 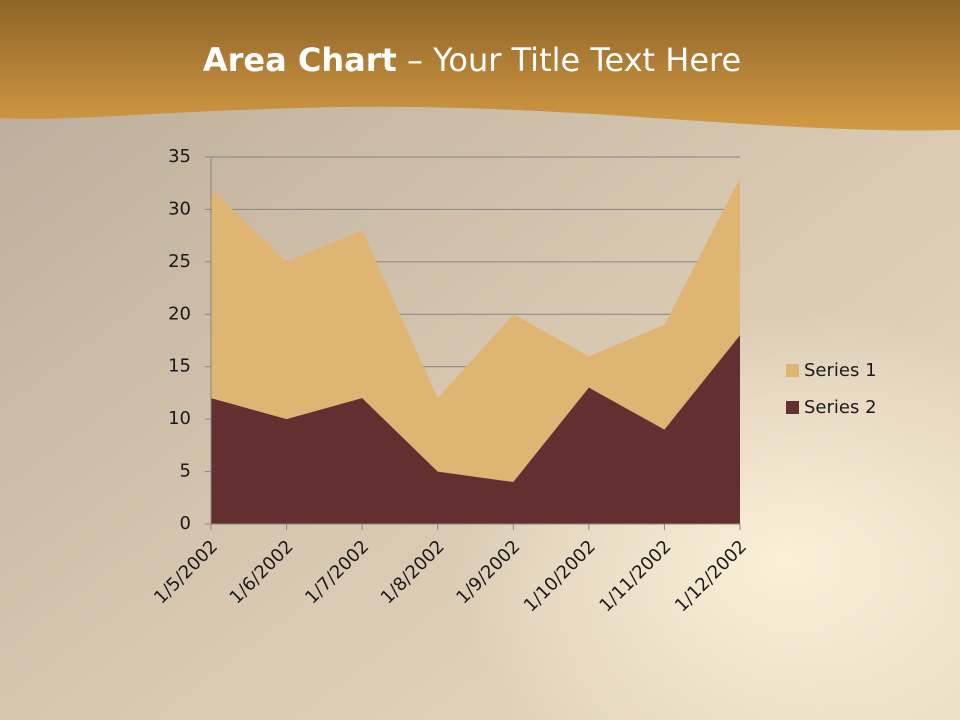 What do you see at coordinates (300, 60) in the screenshot?
I see `title-bold: Area Chart` at bounding box center [300, 60].